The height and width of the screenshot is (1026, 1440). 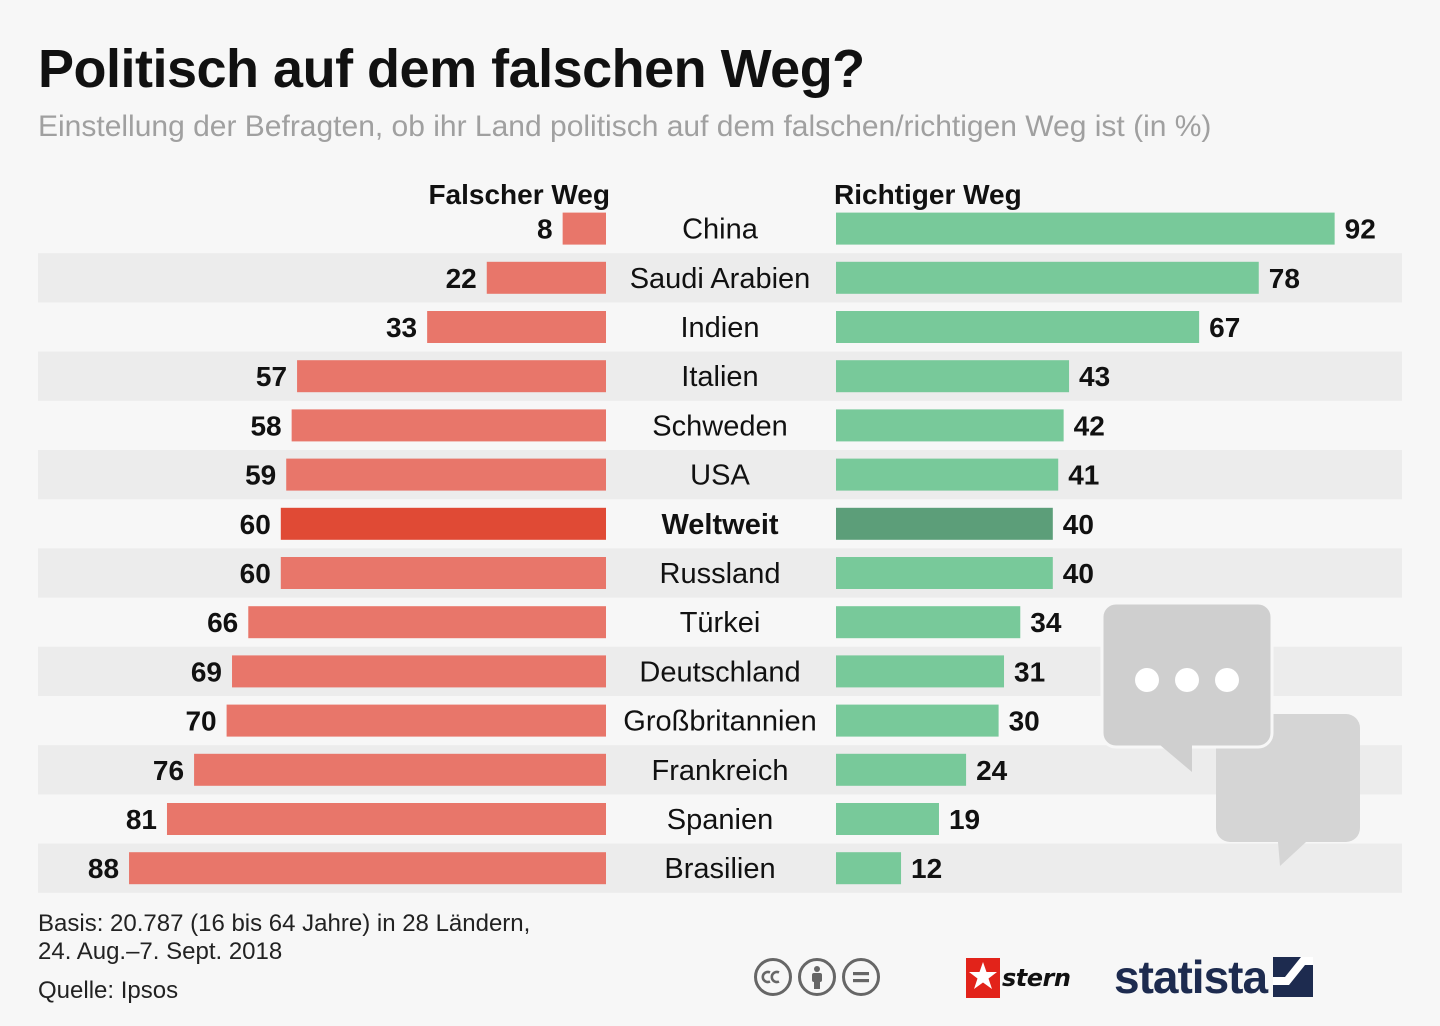 What do you see at coordinates (255, 573) in the screenshot?
I see `value-label-falsch-russland: 60` at bounding box center [255, 573].